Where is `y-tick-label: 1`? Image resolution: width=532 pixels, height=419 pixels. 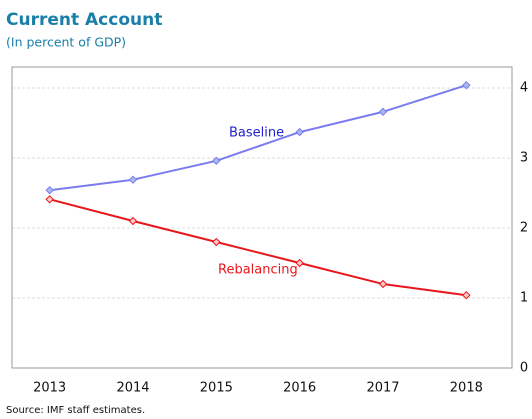 y-tick-label: 1 is located at coordinates (524, 298).